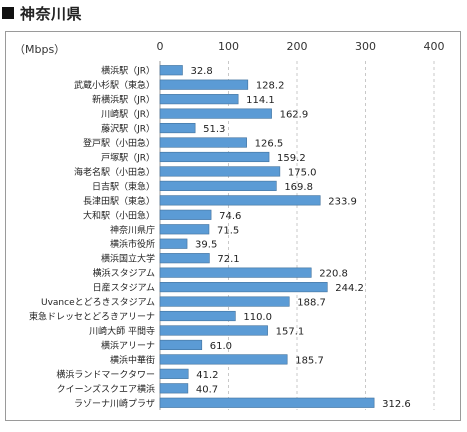  Describe the element at coordinates (128, 157) in the screenshot. I see `category-label: 戸塚駅（JR）` at that location.